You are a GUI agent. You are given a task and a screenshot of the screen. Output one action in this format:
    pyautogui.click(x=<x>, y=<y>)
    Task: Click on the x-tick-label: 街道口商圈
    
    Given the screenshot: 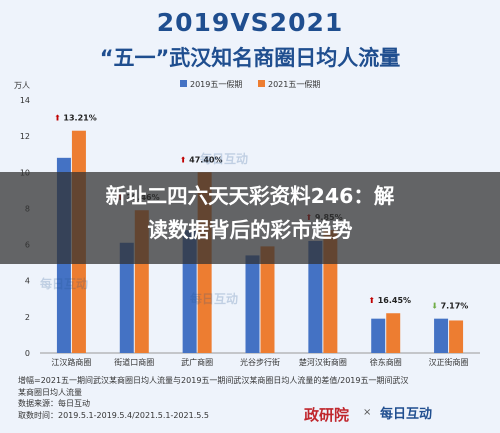 What is the action you would take?
    pyautogui.click(x=134, y=362)
    